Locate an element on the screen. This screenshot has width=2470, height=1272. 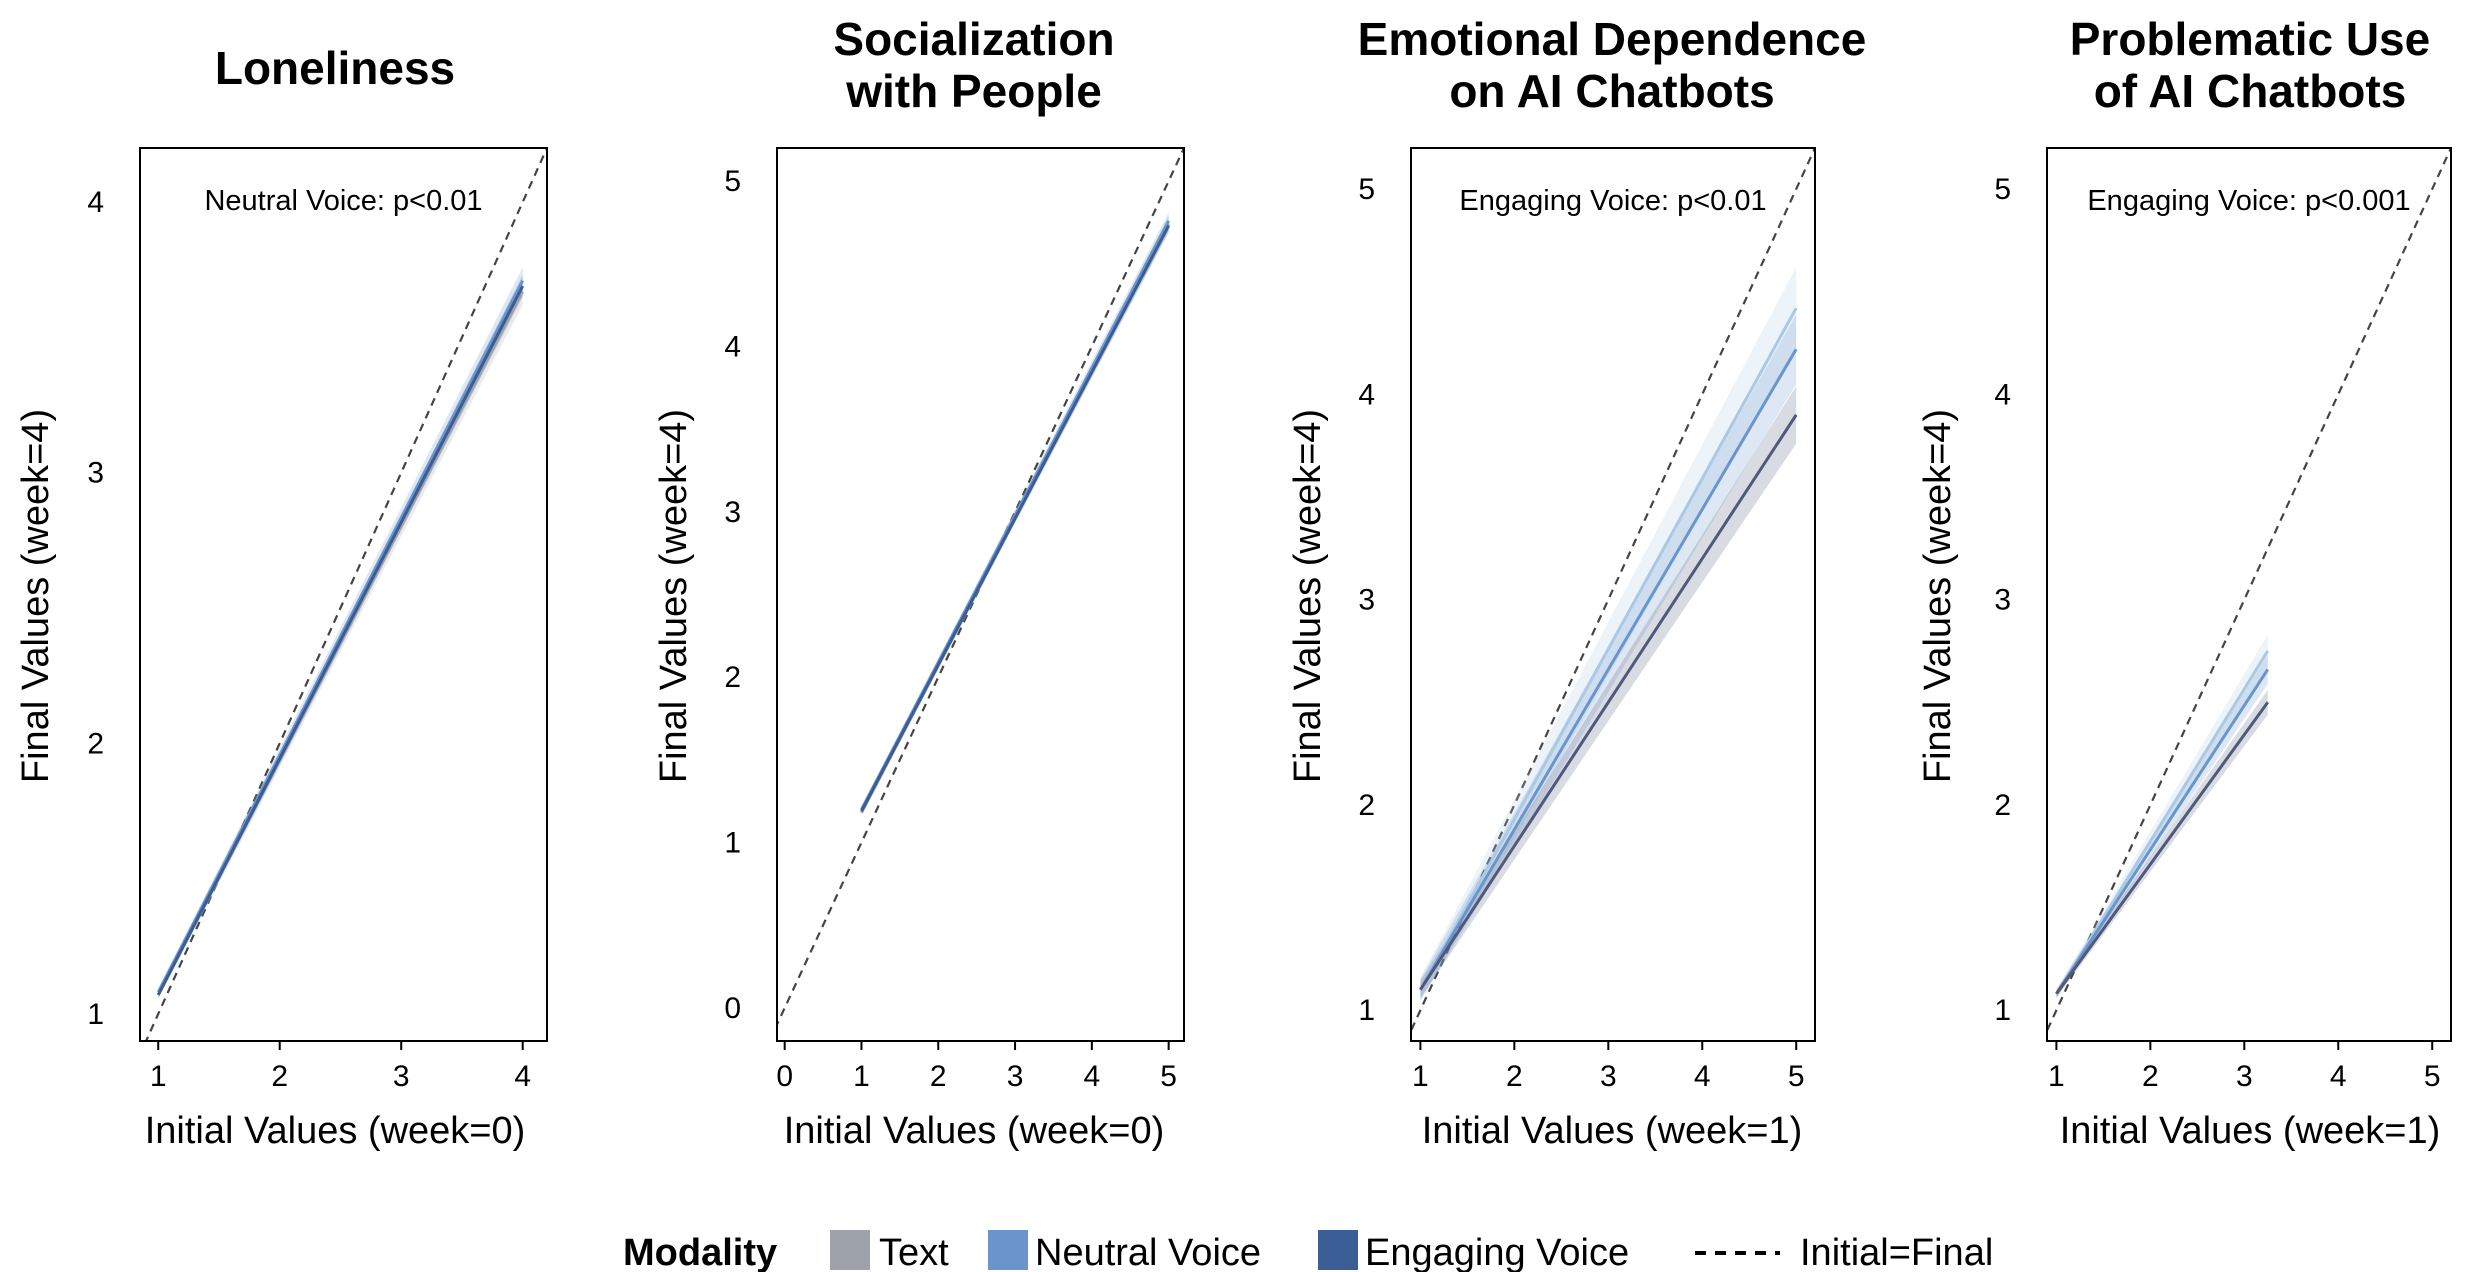
x-tick-label: 0 is located at coordinates (784, 1076).